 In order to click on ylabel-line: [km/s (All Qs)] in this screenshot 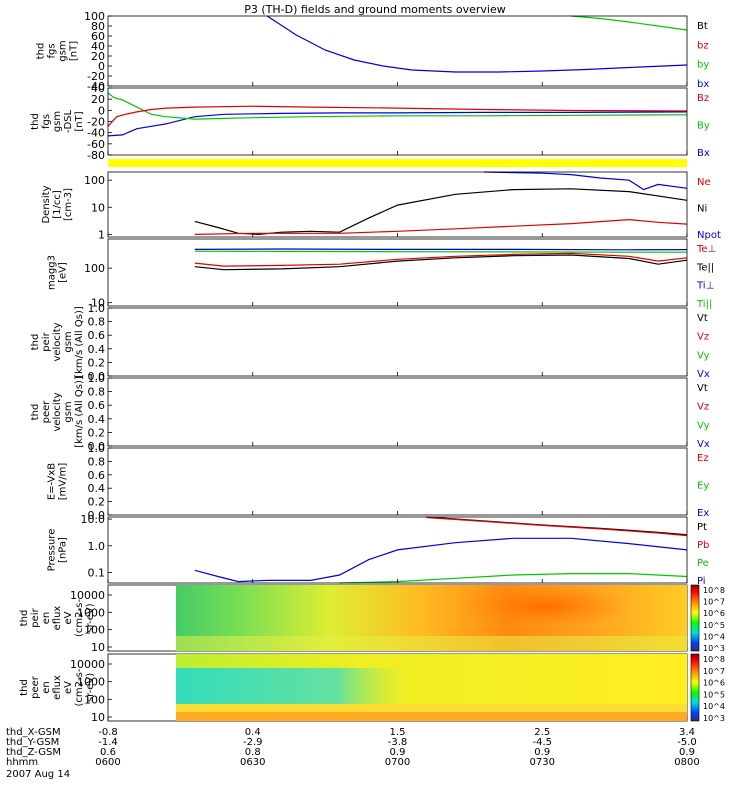, I will do `click(79, 412)`.